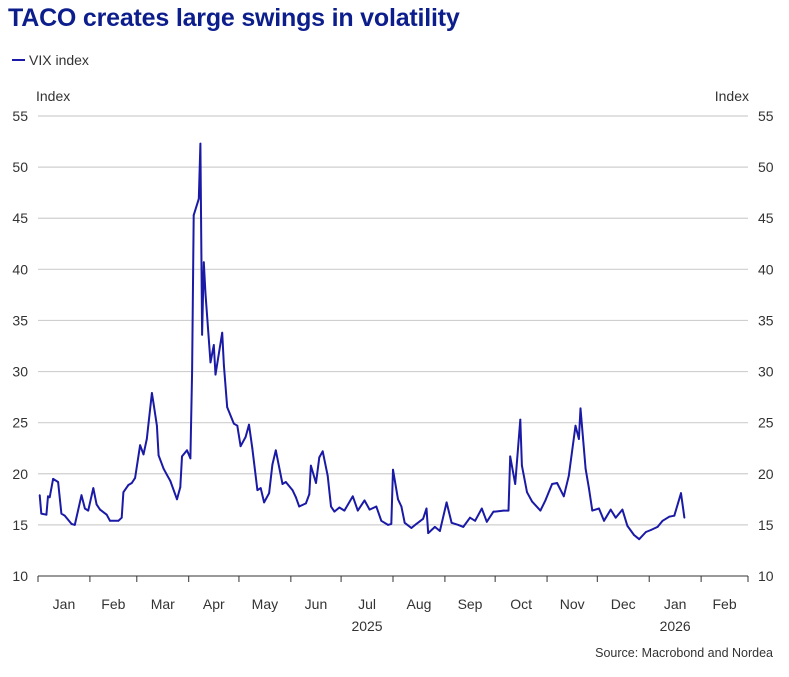 The height and width of the screenshot is (677, 789). I want to click on y-tick-label-left: 35, so click(20, 320).